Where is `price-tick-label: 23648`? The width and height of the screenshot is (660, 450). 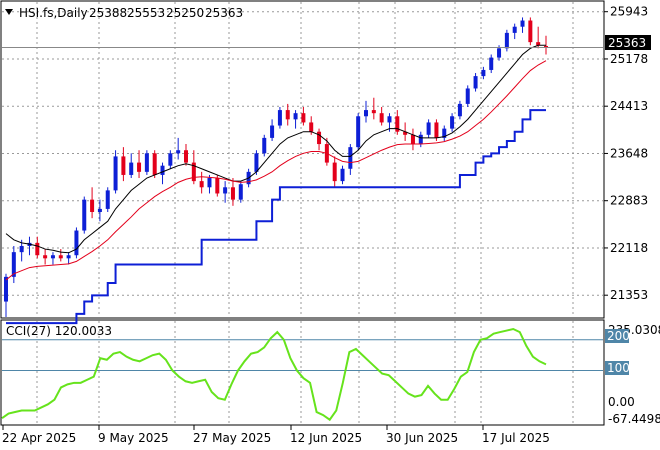
price-tick-label: 23648 is located at coordinates (629, 153).